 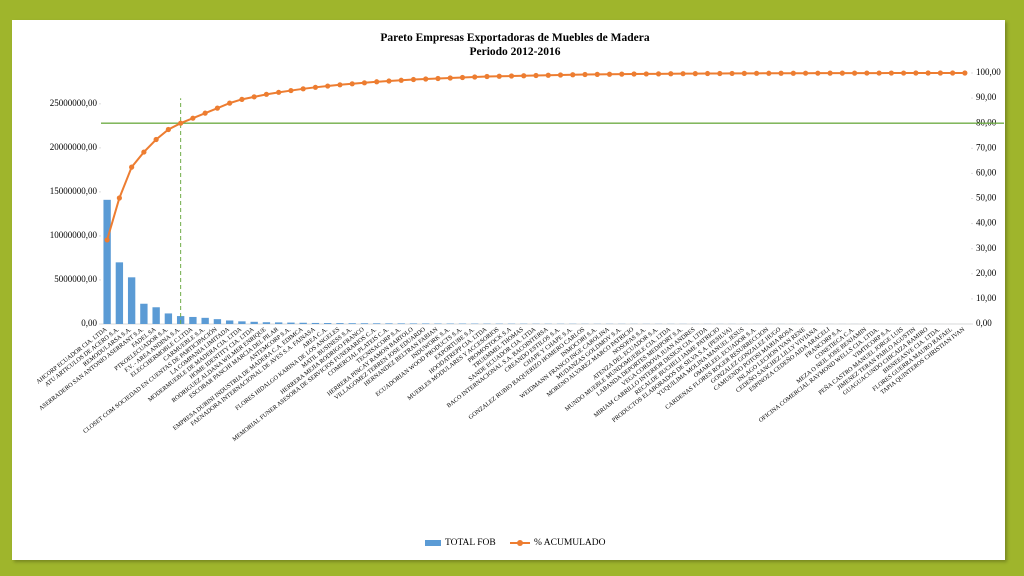 I want to click on y2-tick-label: 90,00, so click(x=986, y=97).